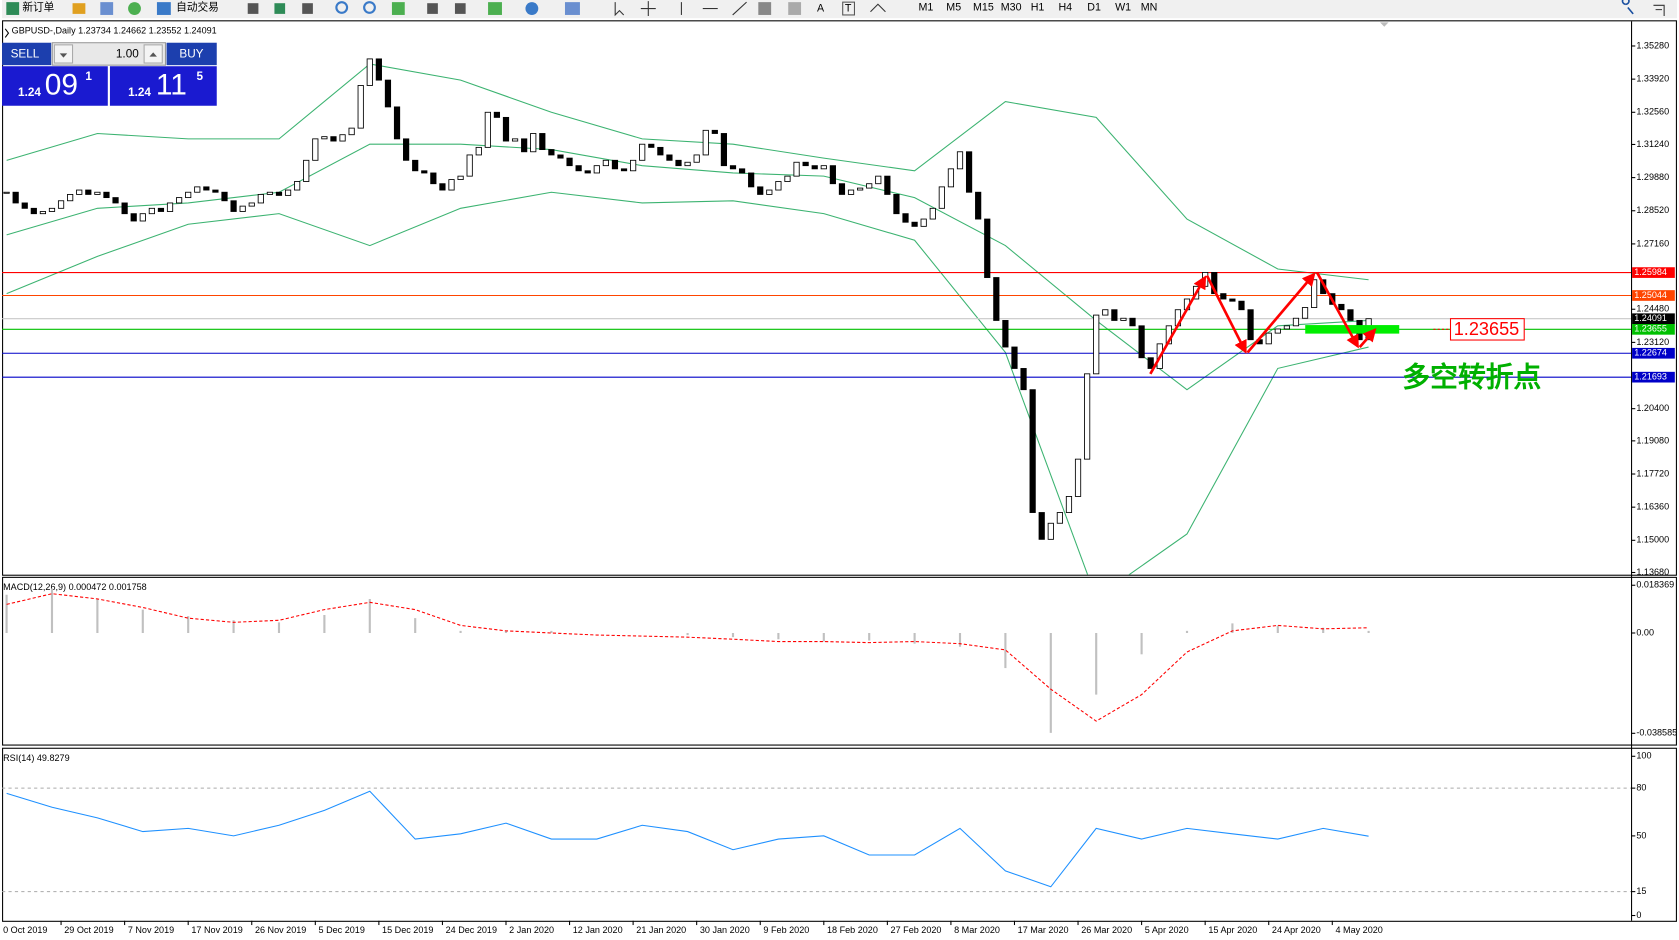  I want to click on channel-icon, so click(765, 8).